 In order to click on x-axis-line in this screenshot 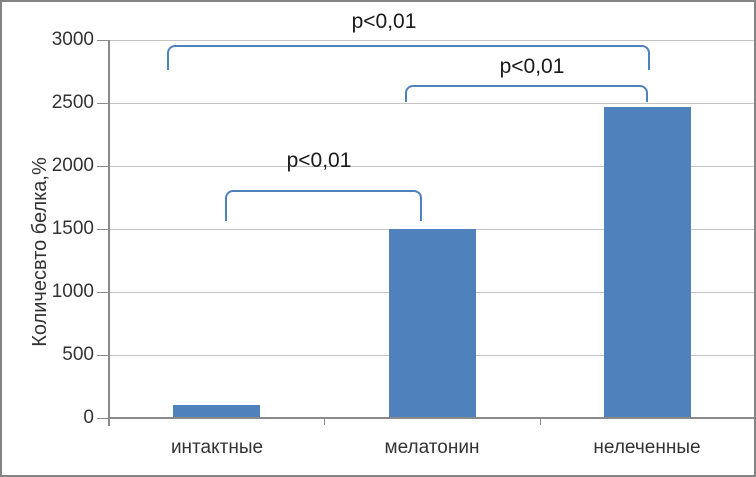, I will do `click(431, 418)`.